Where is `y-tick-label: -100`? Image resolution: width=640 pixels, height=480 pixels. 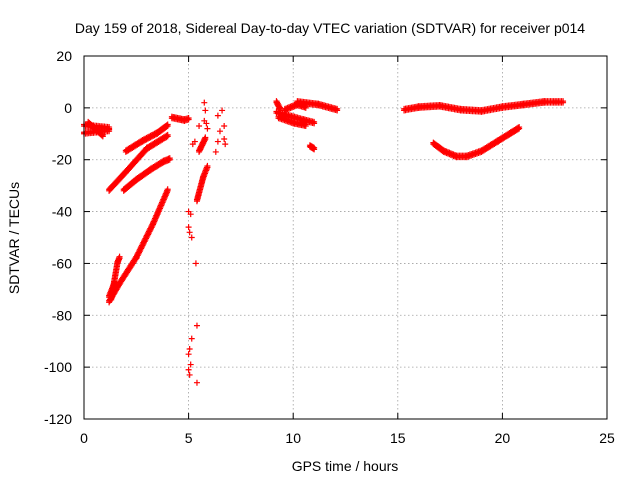 y-tick-label: -100 is located at coordinates (58, 367).